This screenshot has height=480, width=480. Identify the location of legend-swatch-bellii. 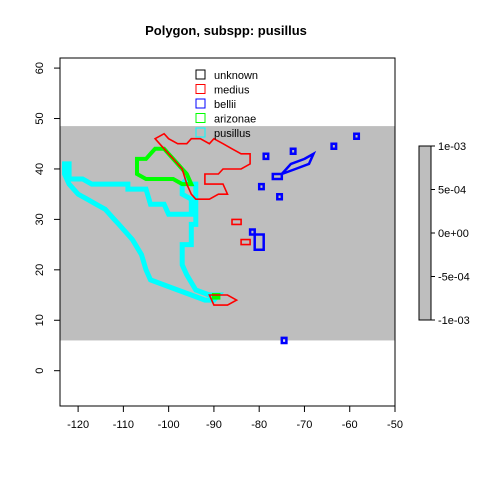
(200, 103).